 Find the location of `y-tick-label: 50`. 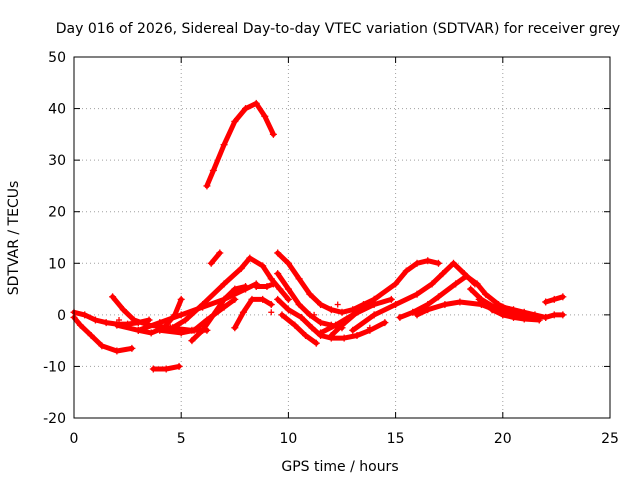

y-tick-label: 50 is located at coordinates (57, 58).